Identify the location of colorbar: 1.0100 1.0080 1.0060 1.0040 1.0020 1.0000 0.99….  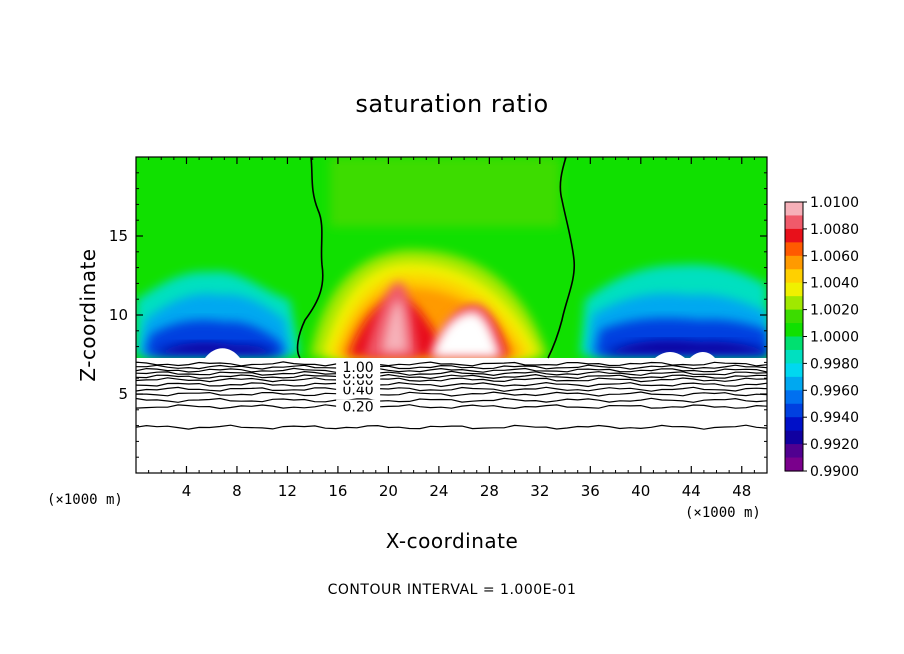
(821, 337).